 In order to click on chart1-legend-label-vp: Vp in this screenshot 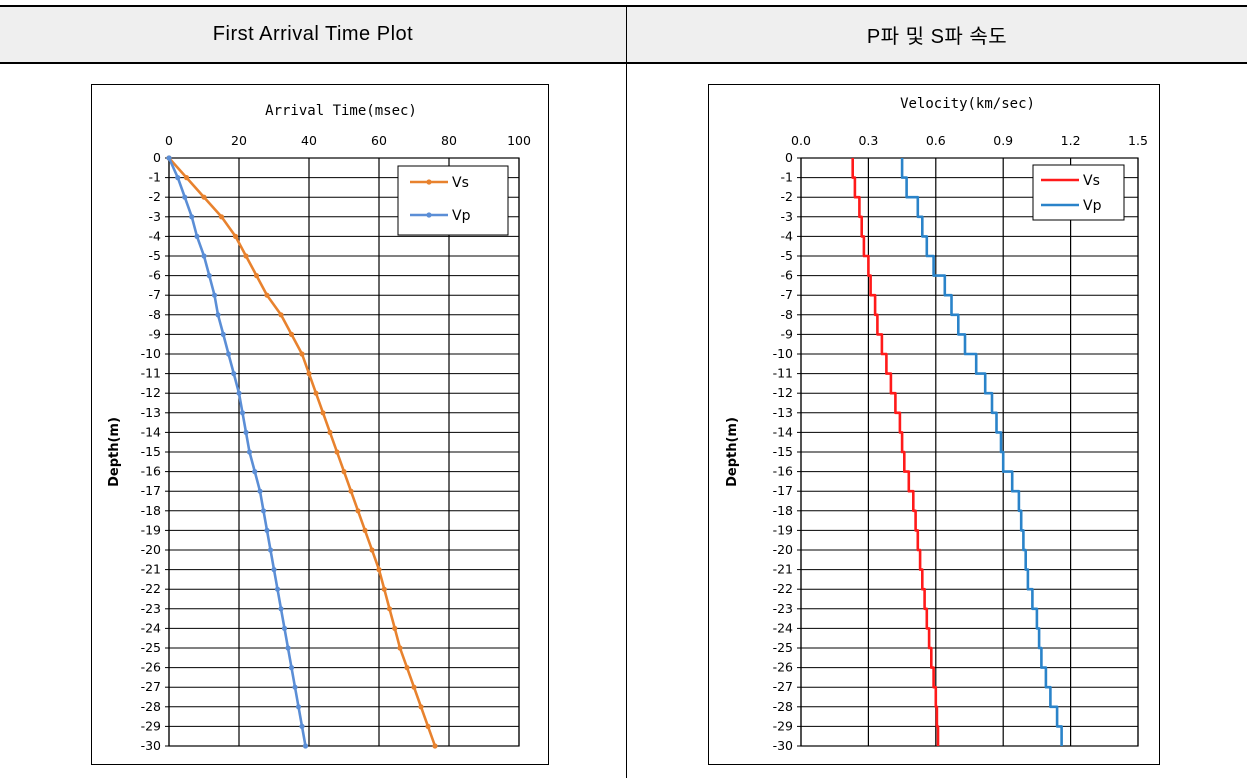, I will do `click(461, 216)`.